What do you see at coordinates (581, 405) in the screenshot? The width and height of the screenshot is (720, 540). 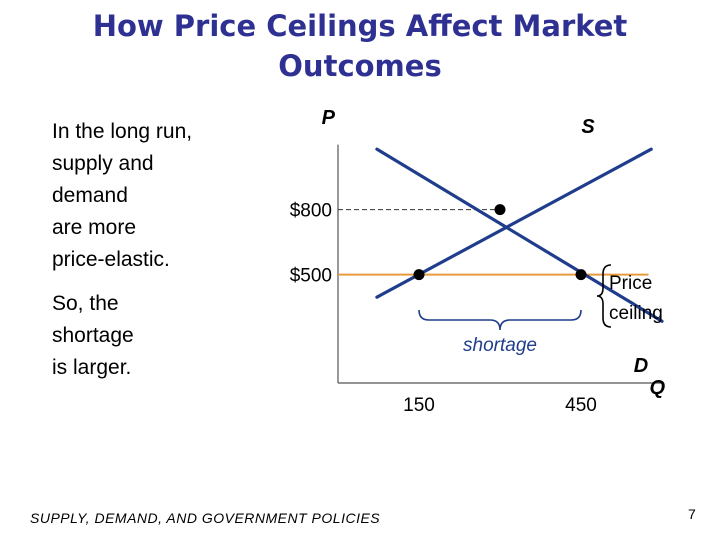 I see `x-tick-label: 450` at bounding box center [581, 405].